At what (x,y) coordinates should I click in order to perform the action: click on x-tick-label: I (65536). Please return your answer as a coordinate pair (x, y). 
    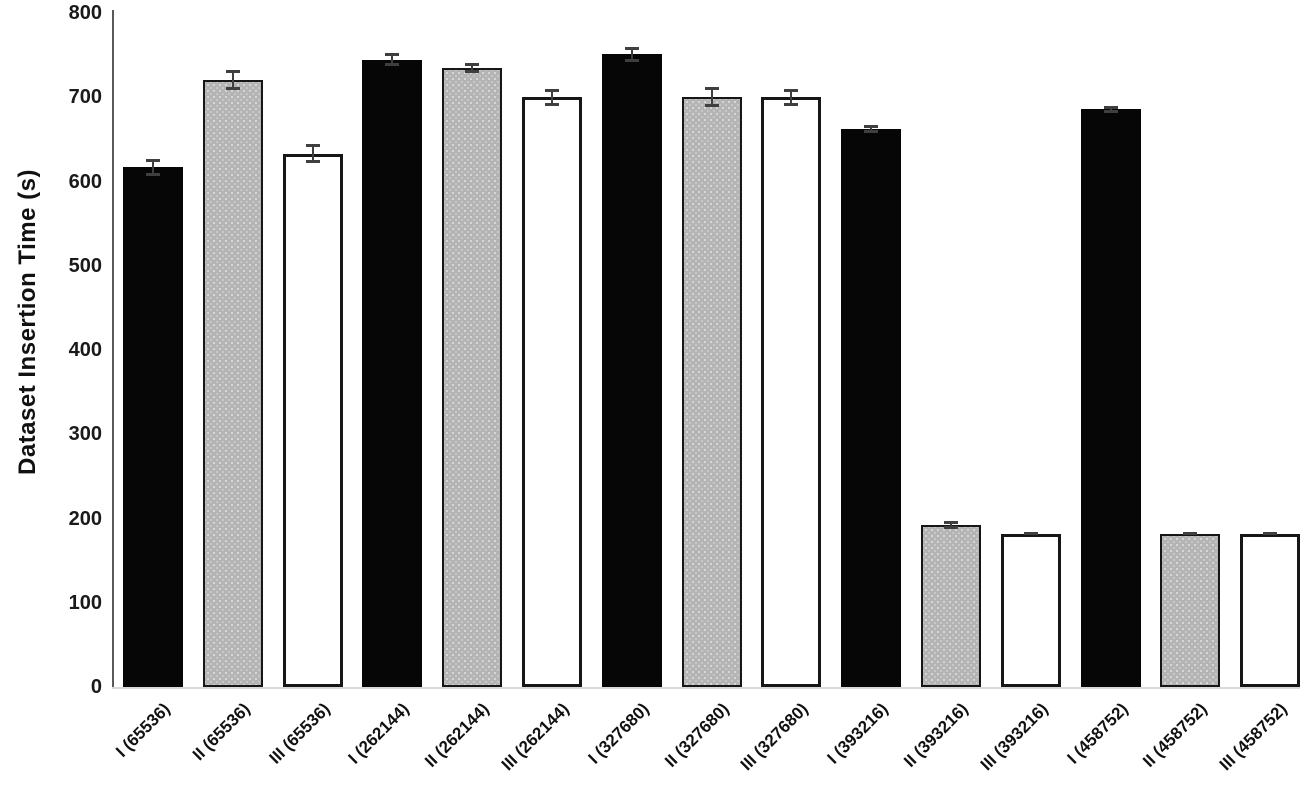
    Looking at the image, I should click on (143, 730).